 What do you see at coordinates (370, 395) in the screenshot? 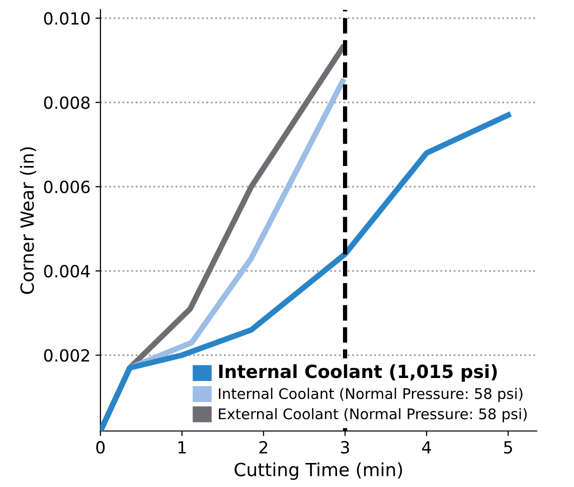
I see `legend-label: Internal Coolant (Normal Pressure: 58 psi)` at bounding box center [370, 395].